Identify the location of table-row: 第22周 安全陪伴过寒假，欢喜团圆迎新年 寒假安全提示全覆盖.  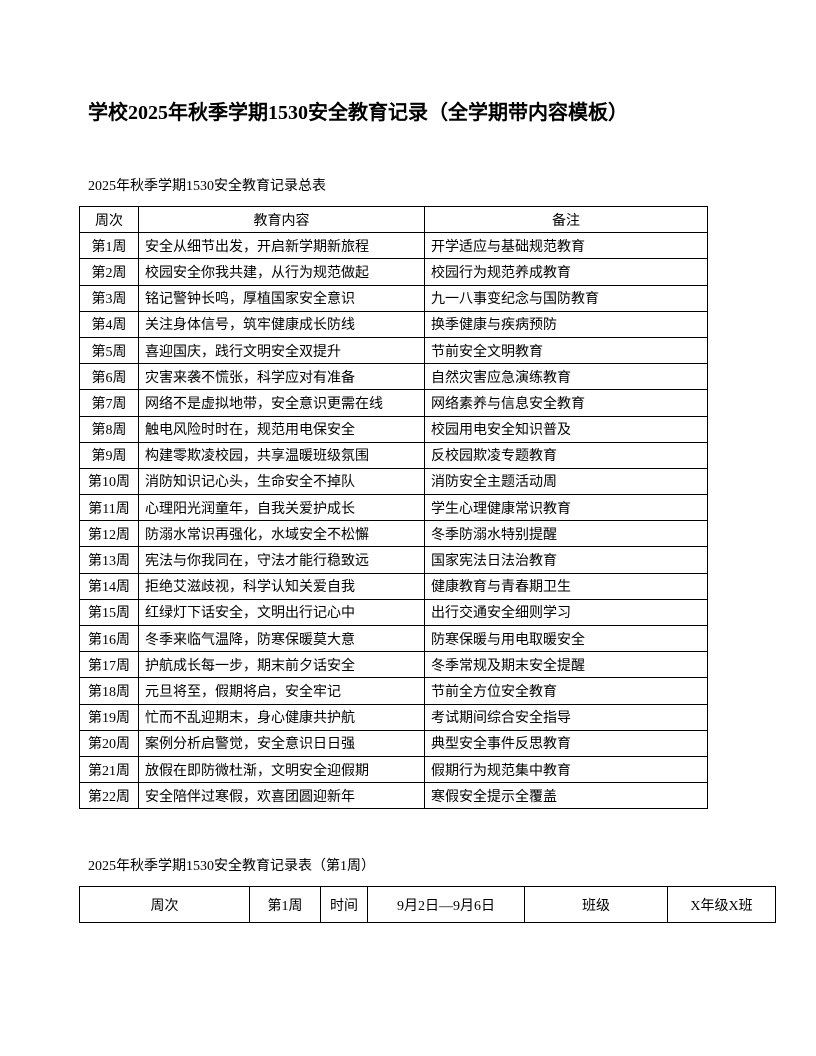
(393, 796).